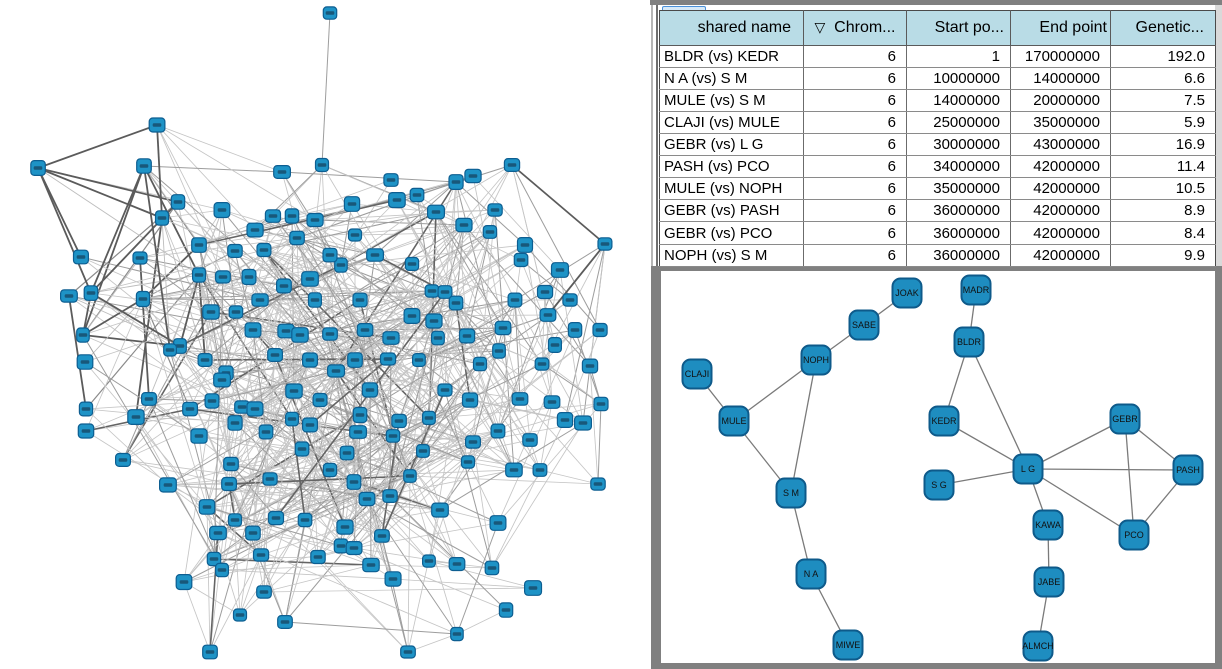 The height and width of the screenshot is (669, 1222). What do you see at coordinates (1048, 525) in the screenshot?
I see `svg-text: KAWA` at bounding box center [1048, 525].